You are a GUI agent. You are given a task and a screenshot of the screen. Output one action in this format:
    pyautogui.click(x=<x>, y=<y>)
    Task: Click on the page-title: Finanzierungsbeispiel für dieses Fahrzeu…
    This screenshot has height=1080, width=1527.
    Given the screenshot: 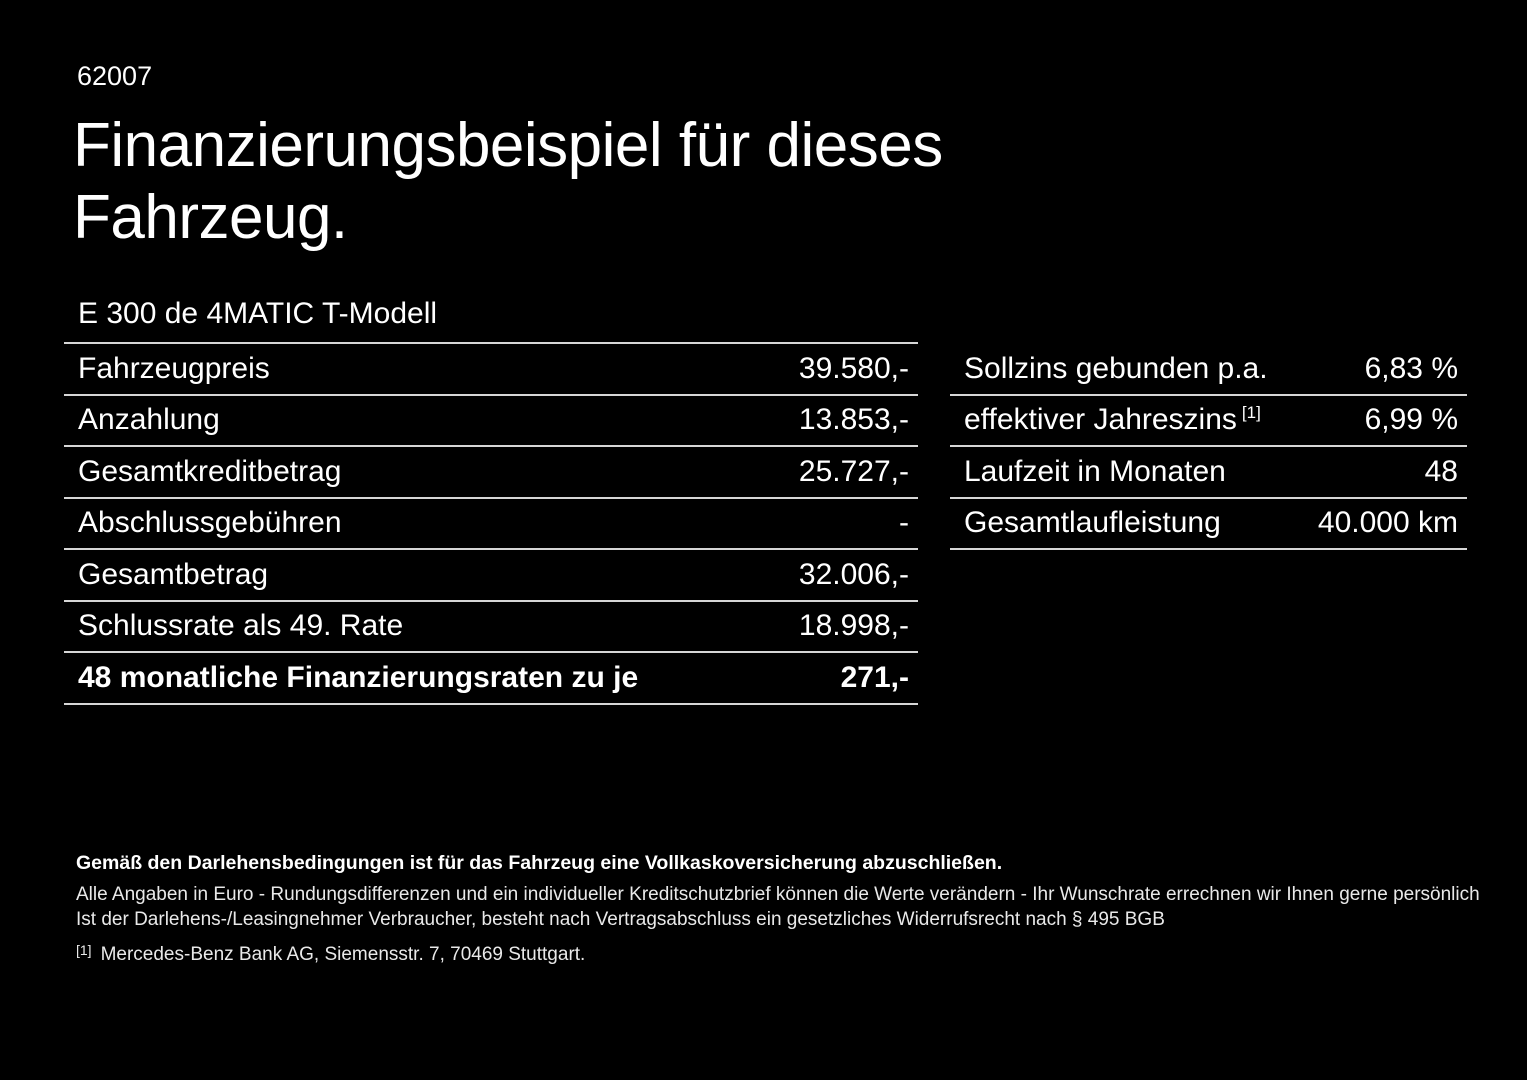 What is the action you would take?
    pyautogui.click(x=508, y=182)
    